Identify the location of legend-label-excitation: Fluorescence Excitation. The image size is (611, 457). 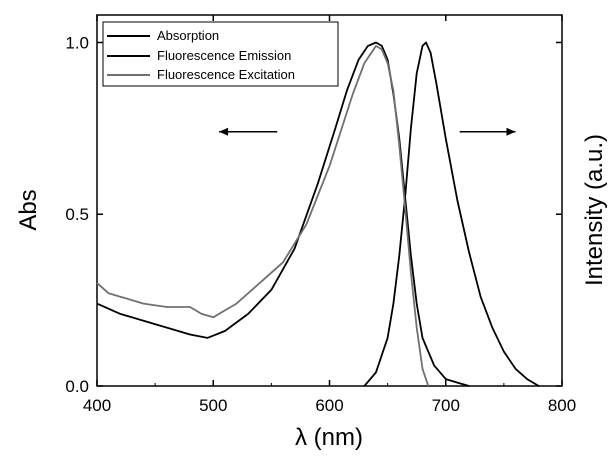
(226, 74).